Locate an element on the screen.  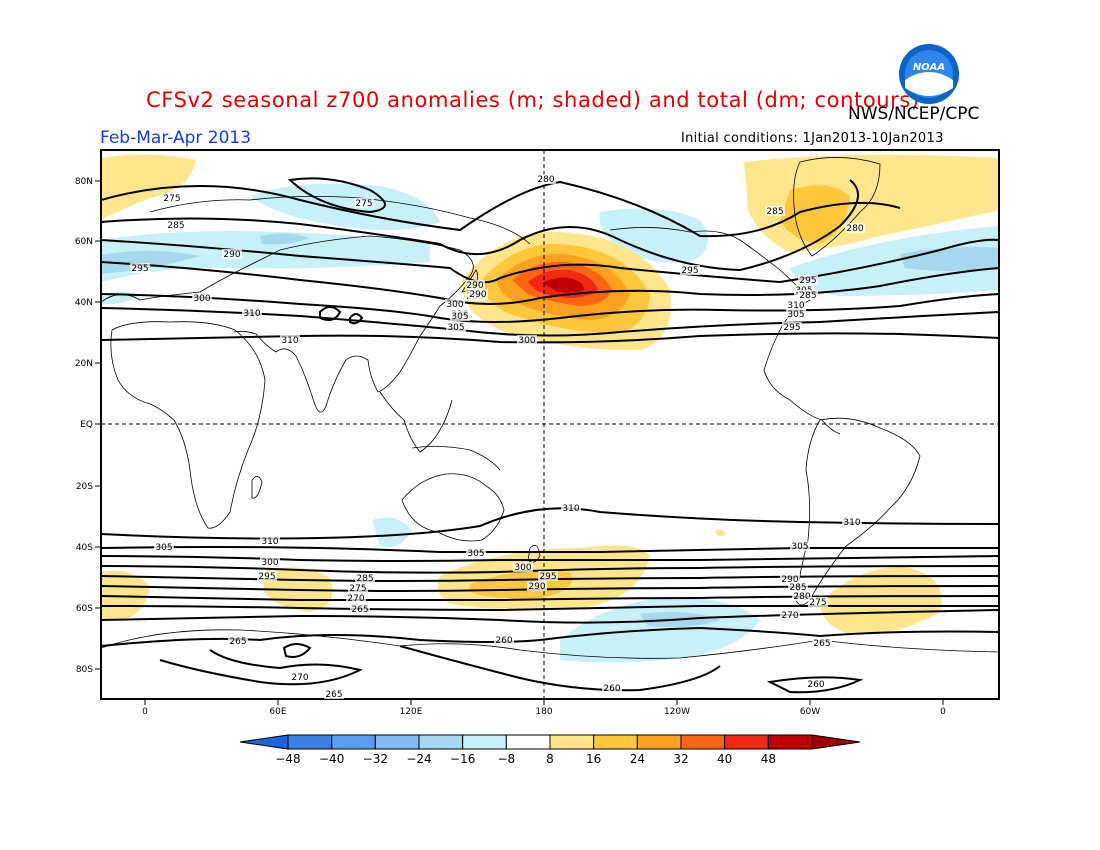
coastline-eurasia is located at coordinates (287, 324).